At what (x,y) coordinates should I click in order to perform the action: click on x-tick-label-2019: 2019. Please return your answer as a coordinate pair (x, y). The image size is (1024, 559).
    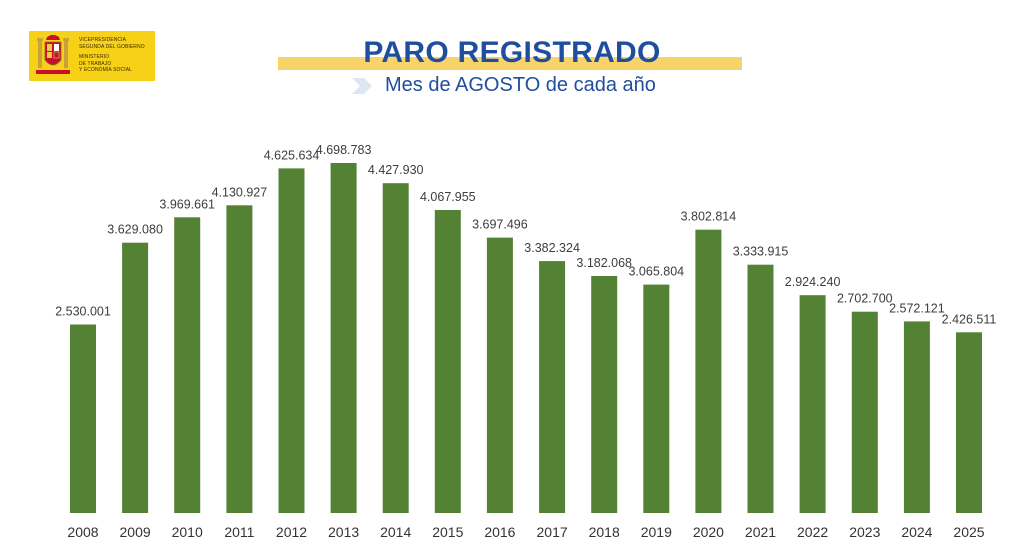
    Looking at the image, I should click on (656, 532).